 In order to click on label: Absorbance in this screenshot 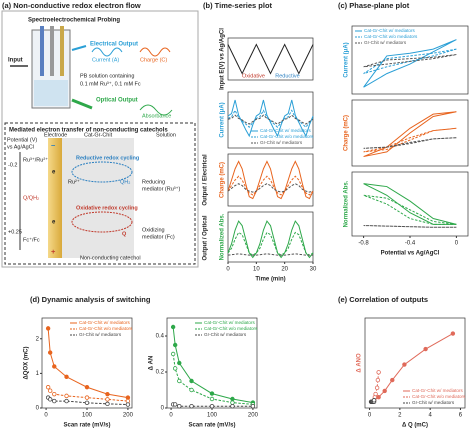, I will do `click(156, 116)`.